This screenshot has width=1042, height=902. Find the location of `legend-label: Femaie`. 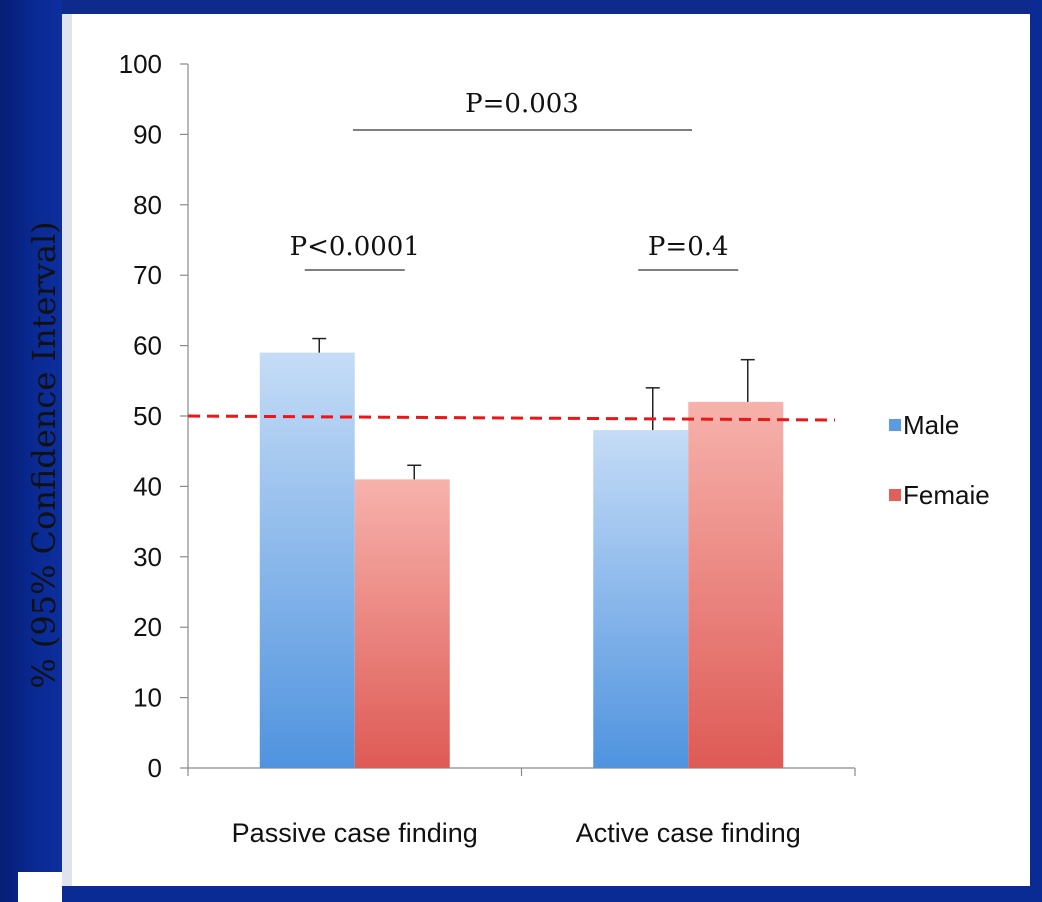

legend-label: Femaie is located at coordinates (946, 495).